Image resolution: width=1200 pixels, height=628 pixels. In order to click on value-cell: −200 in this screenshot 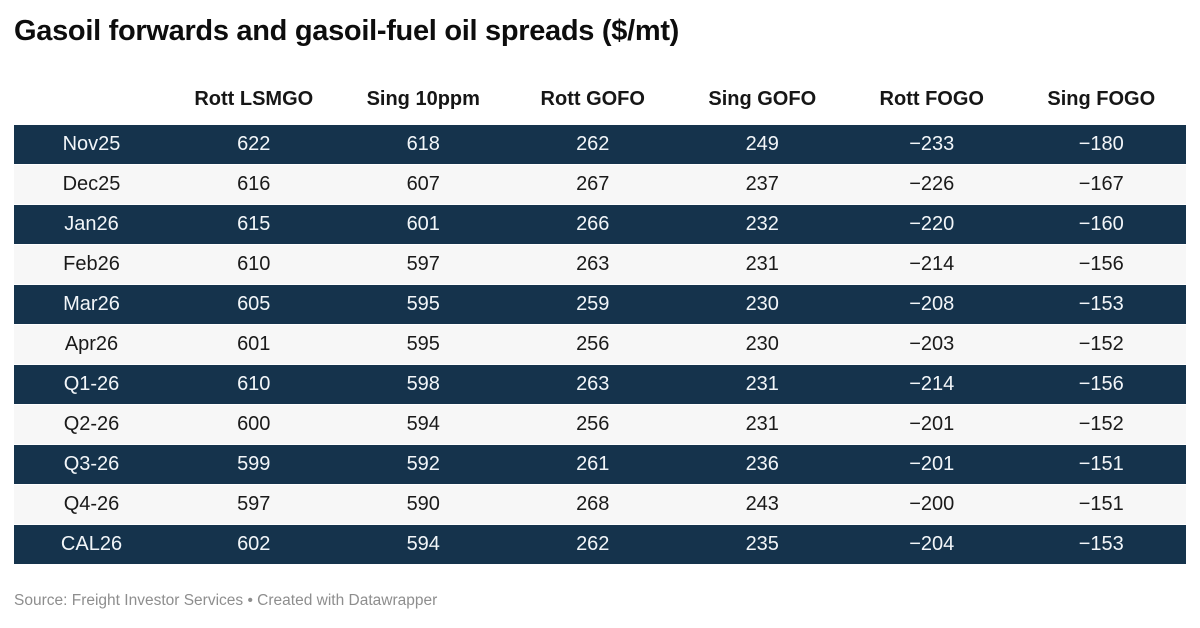, I will do `click(932, 505)`.